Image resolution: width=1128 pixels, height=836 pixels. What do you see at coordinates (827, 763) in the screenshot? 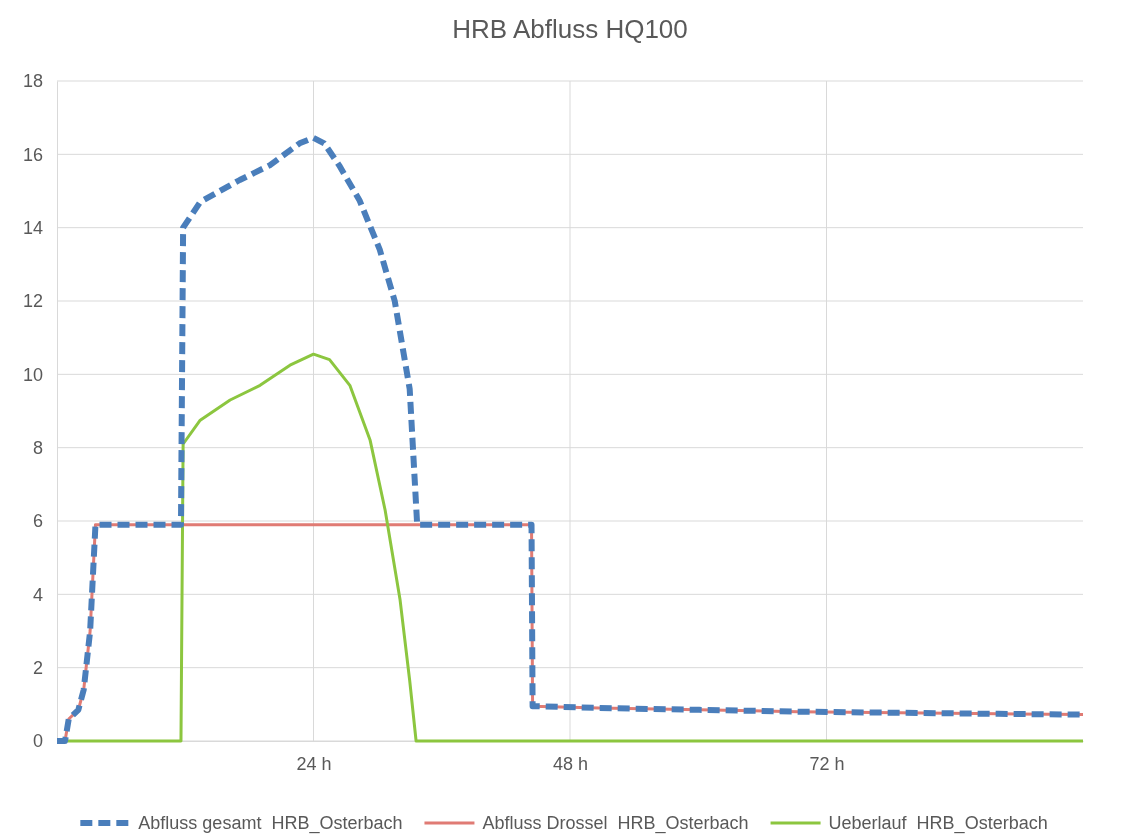
I see `x-tick-label: 72 h` at bounding box center [827, 763].